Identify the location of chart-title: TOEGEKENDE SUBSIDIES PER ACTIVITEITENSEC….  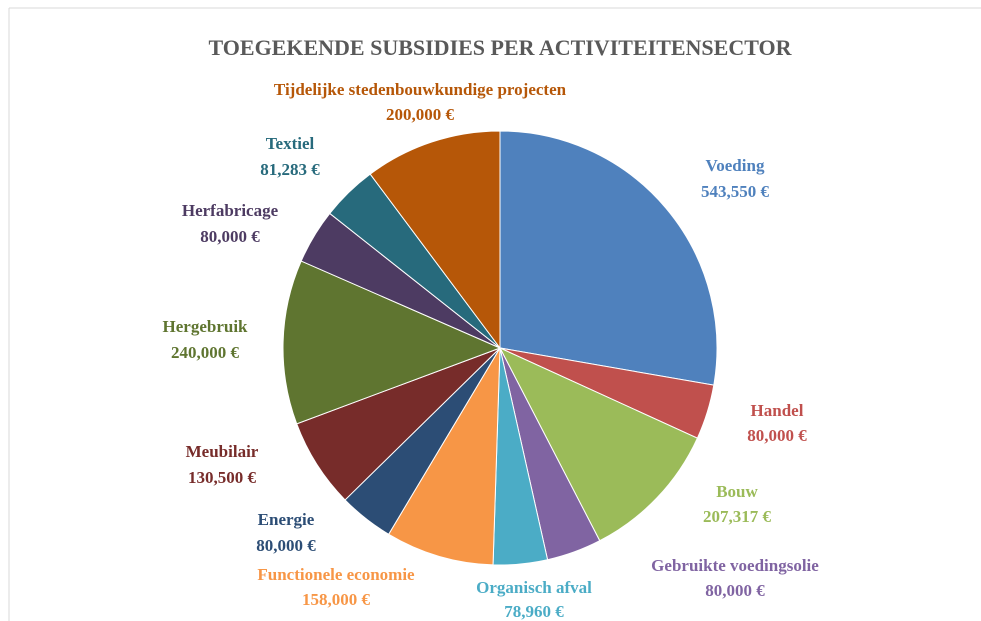
(501, 47).